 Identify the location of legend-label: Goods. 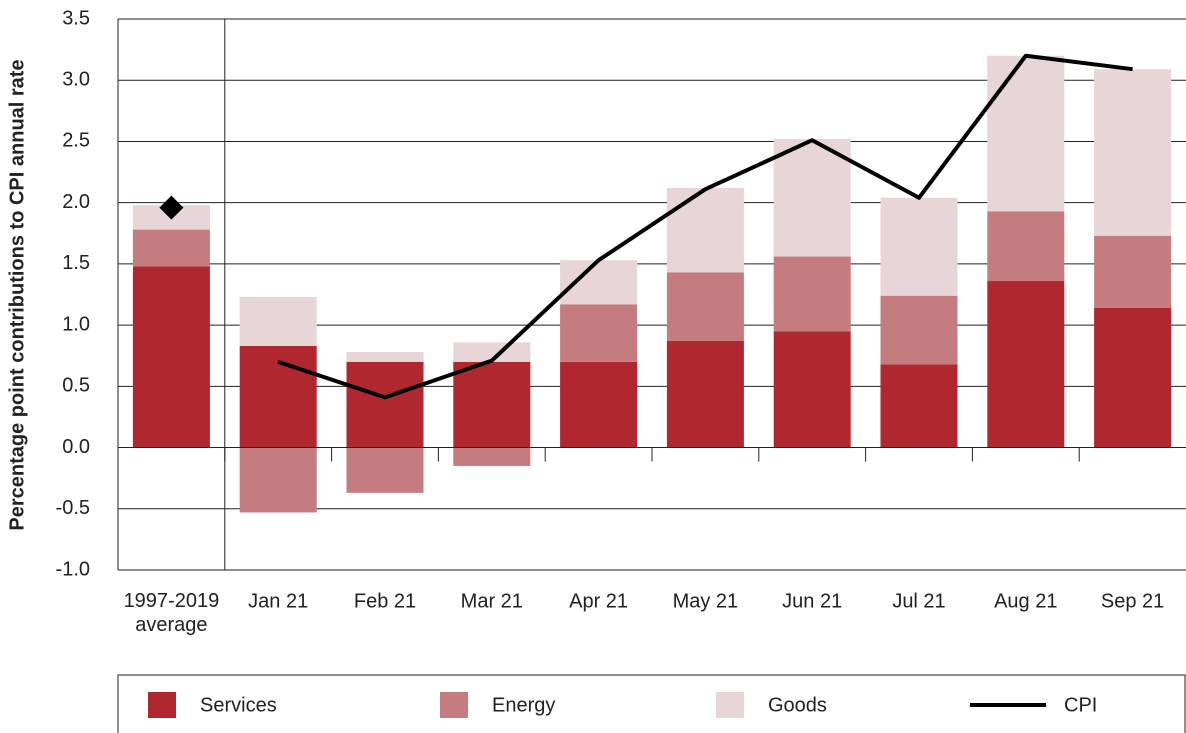
(797, 705).